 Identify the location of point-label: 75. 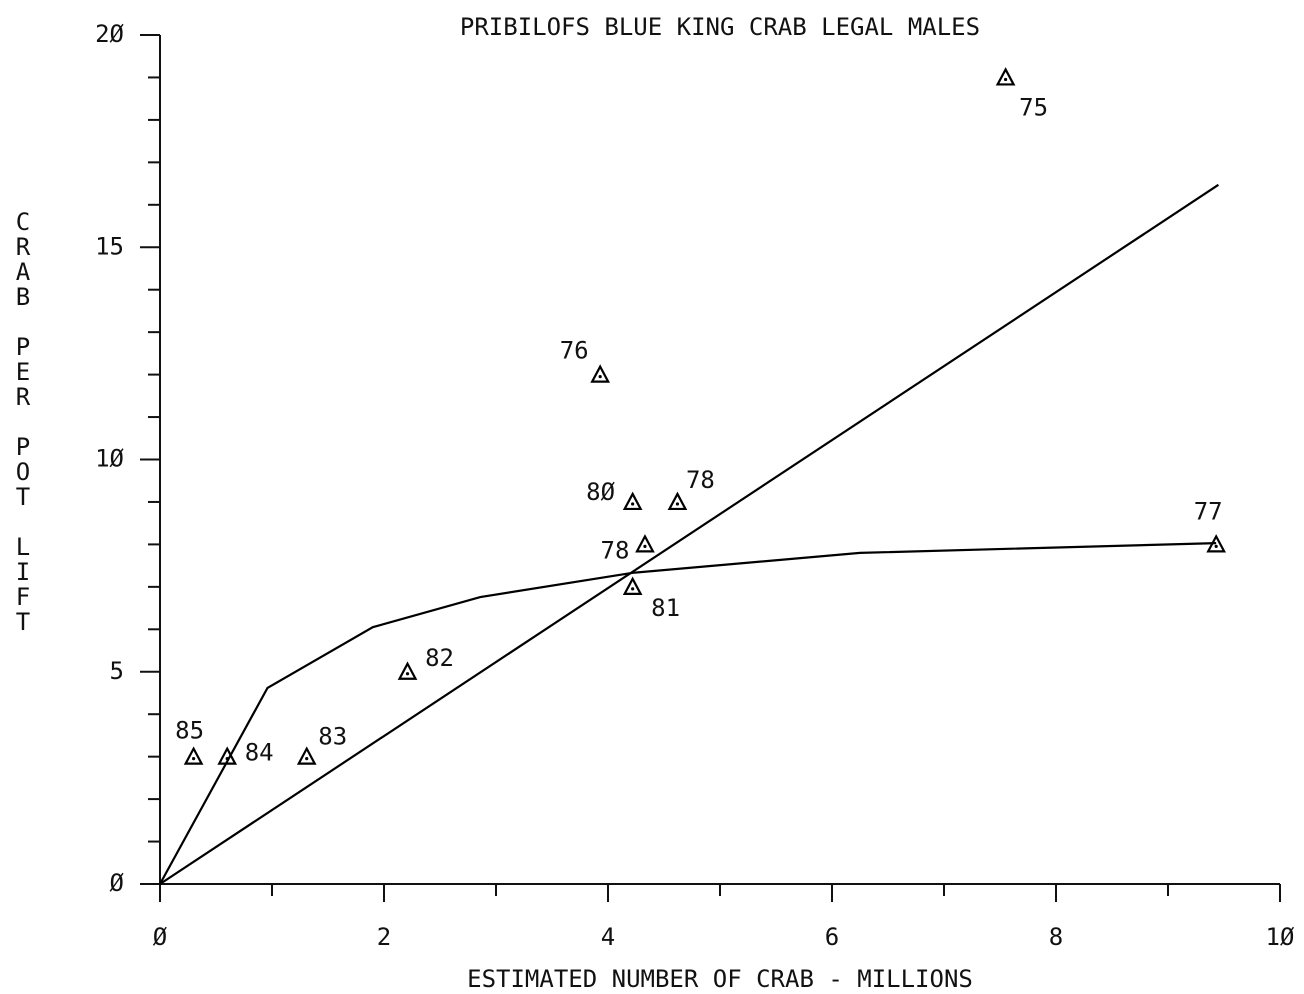
(1033, 107).